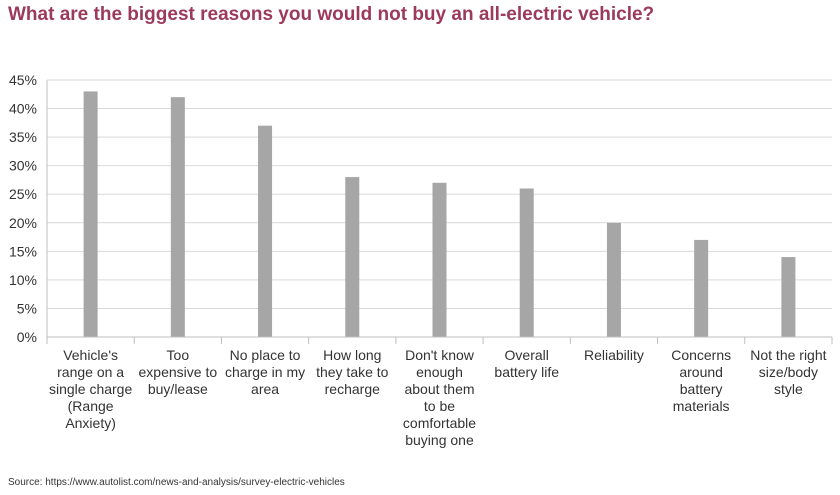  Describe the element at coordinates (23, 194) in the screenshot. I see `y-tick-label: 25%` at that location.